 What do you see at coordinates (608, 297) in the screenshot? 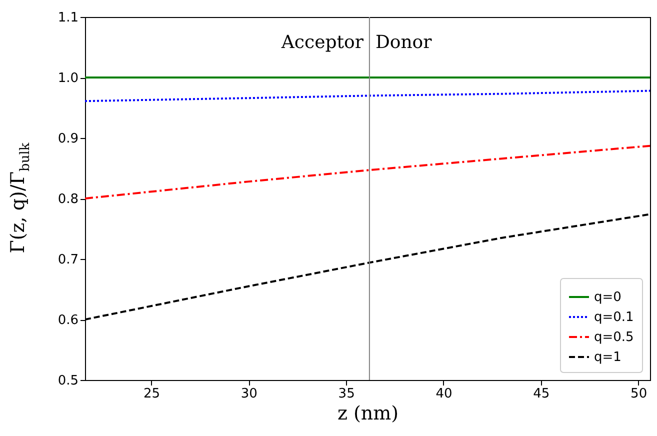
I see `legend-label: q=0` at bounding box center [608, 297].